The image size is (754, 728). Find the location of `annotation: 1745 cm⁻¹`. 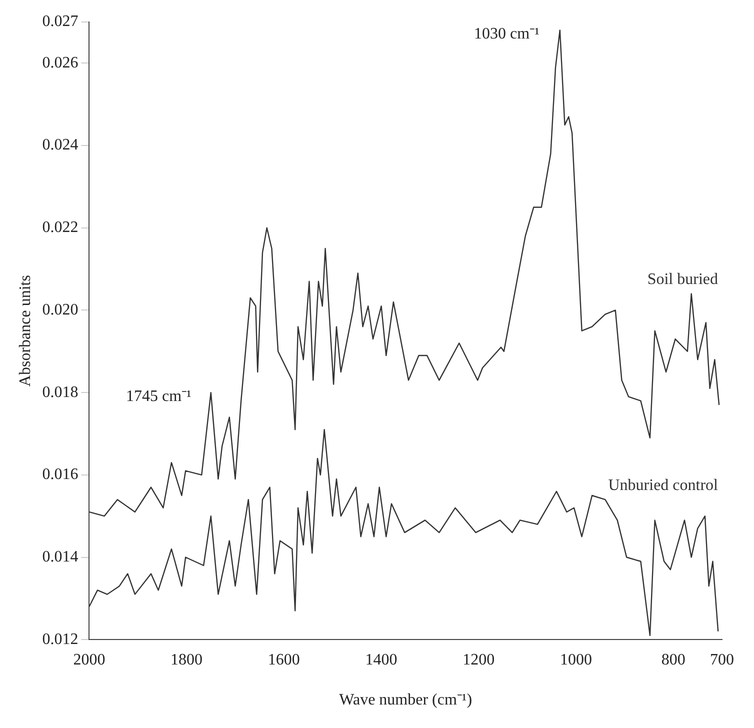

annotation: 1745 cm⁻¹ is located at coordinates (159, 396).